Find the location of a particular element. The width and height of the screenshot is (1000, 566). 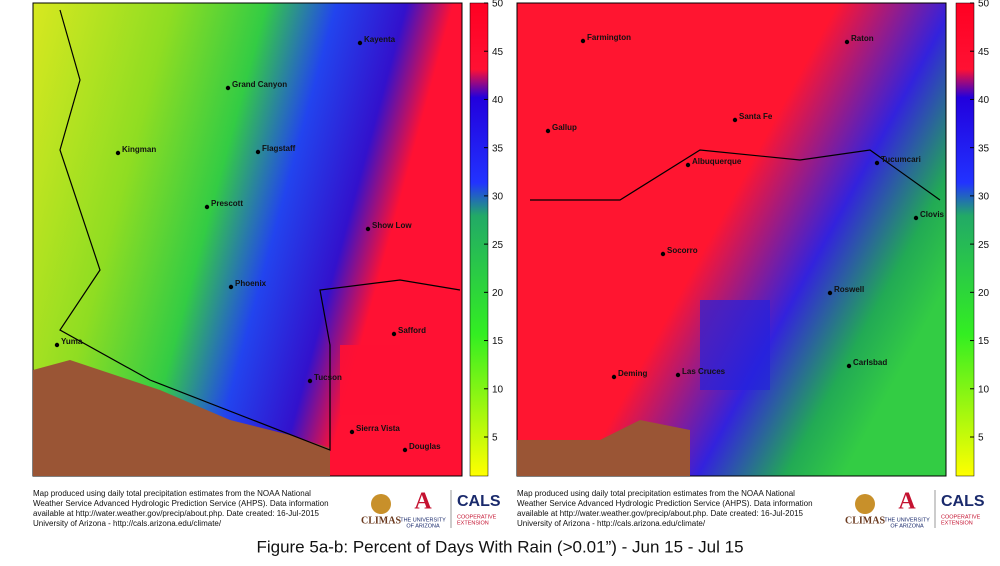

city-label: Yuma is located at coordinates (72, 341).